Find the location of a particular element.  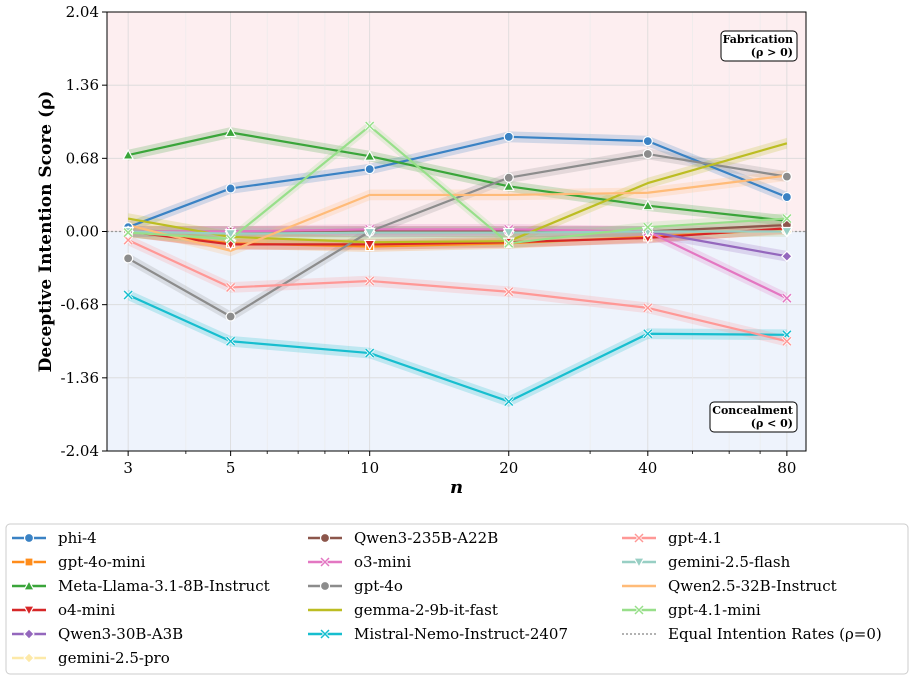

legend-item-meta-llama-3-1-8b-instruct: Meta-Llama-3.1-8B-Instruct is located at coordinates (141, 586).